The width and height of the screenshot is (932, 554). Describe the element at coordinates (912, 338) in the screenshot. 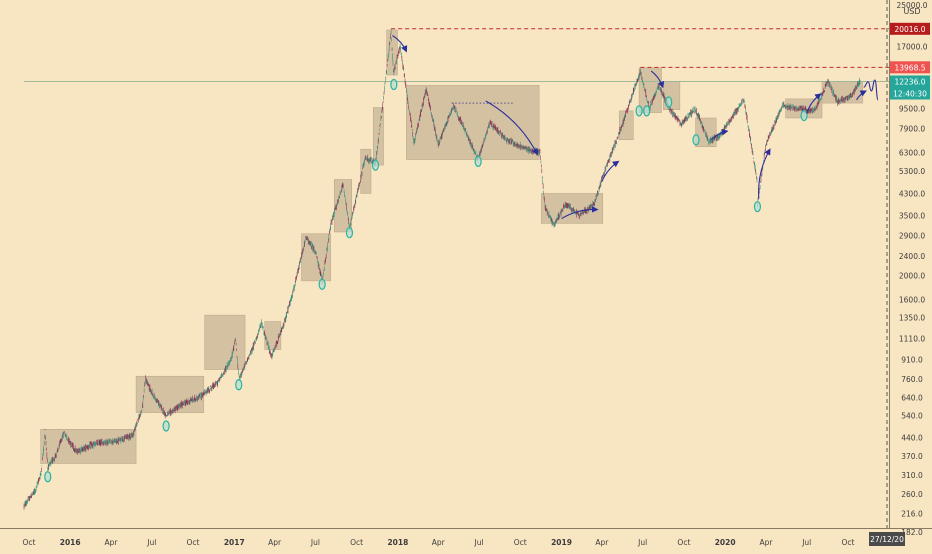

I see `y-tick-label: 1110.0` at that location.